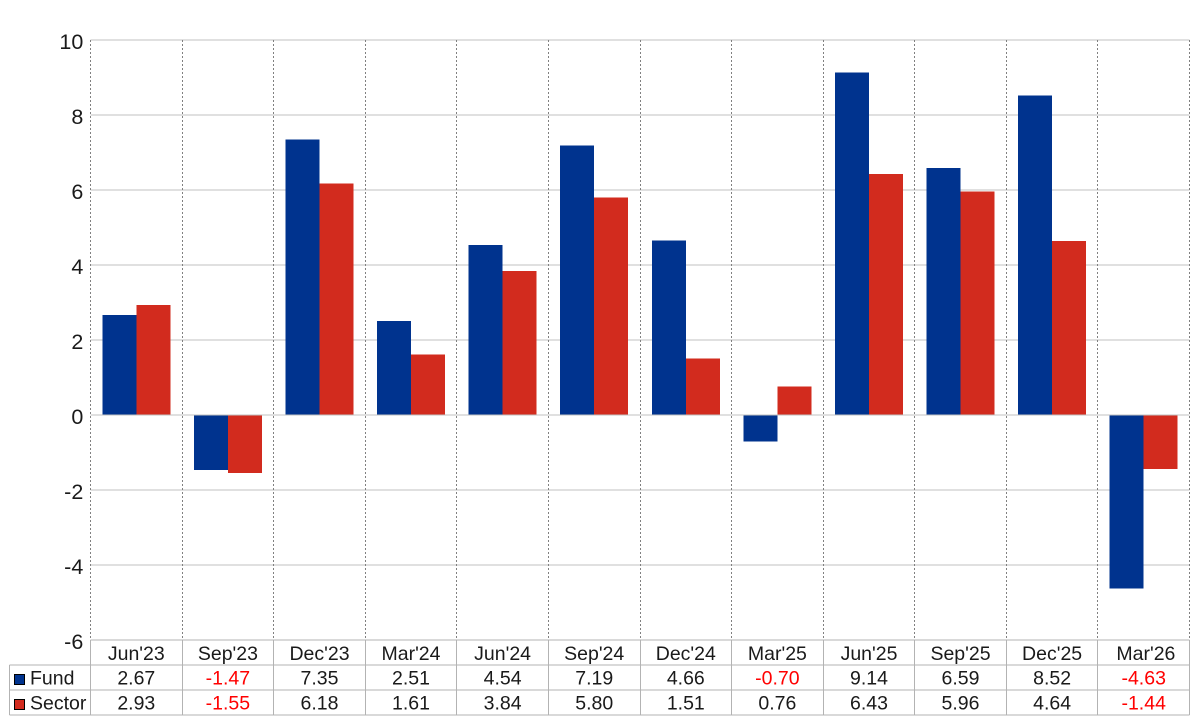 The width and height of the screenshot is (1200, 720). What do you see at coordinates (319, 654) in the screenshot?
I see `svg-text: Dec'23` at bounding box center [319, 654].